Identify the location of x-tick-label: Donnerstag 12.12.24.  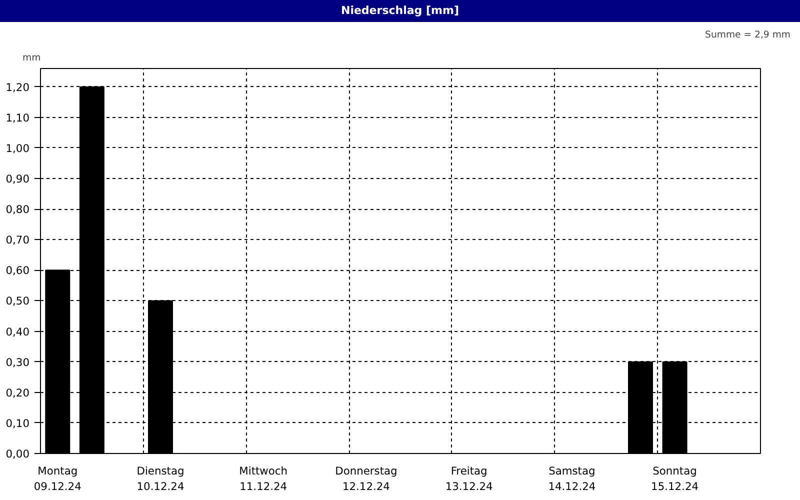
(366, 479).